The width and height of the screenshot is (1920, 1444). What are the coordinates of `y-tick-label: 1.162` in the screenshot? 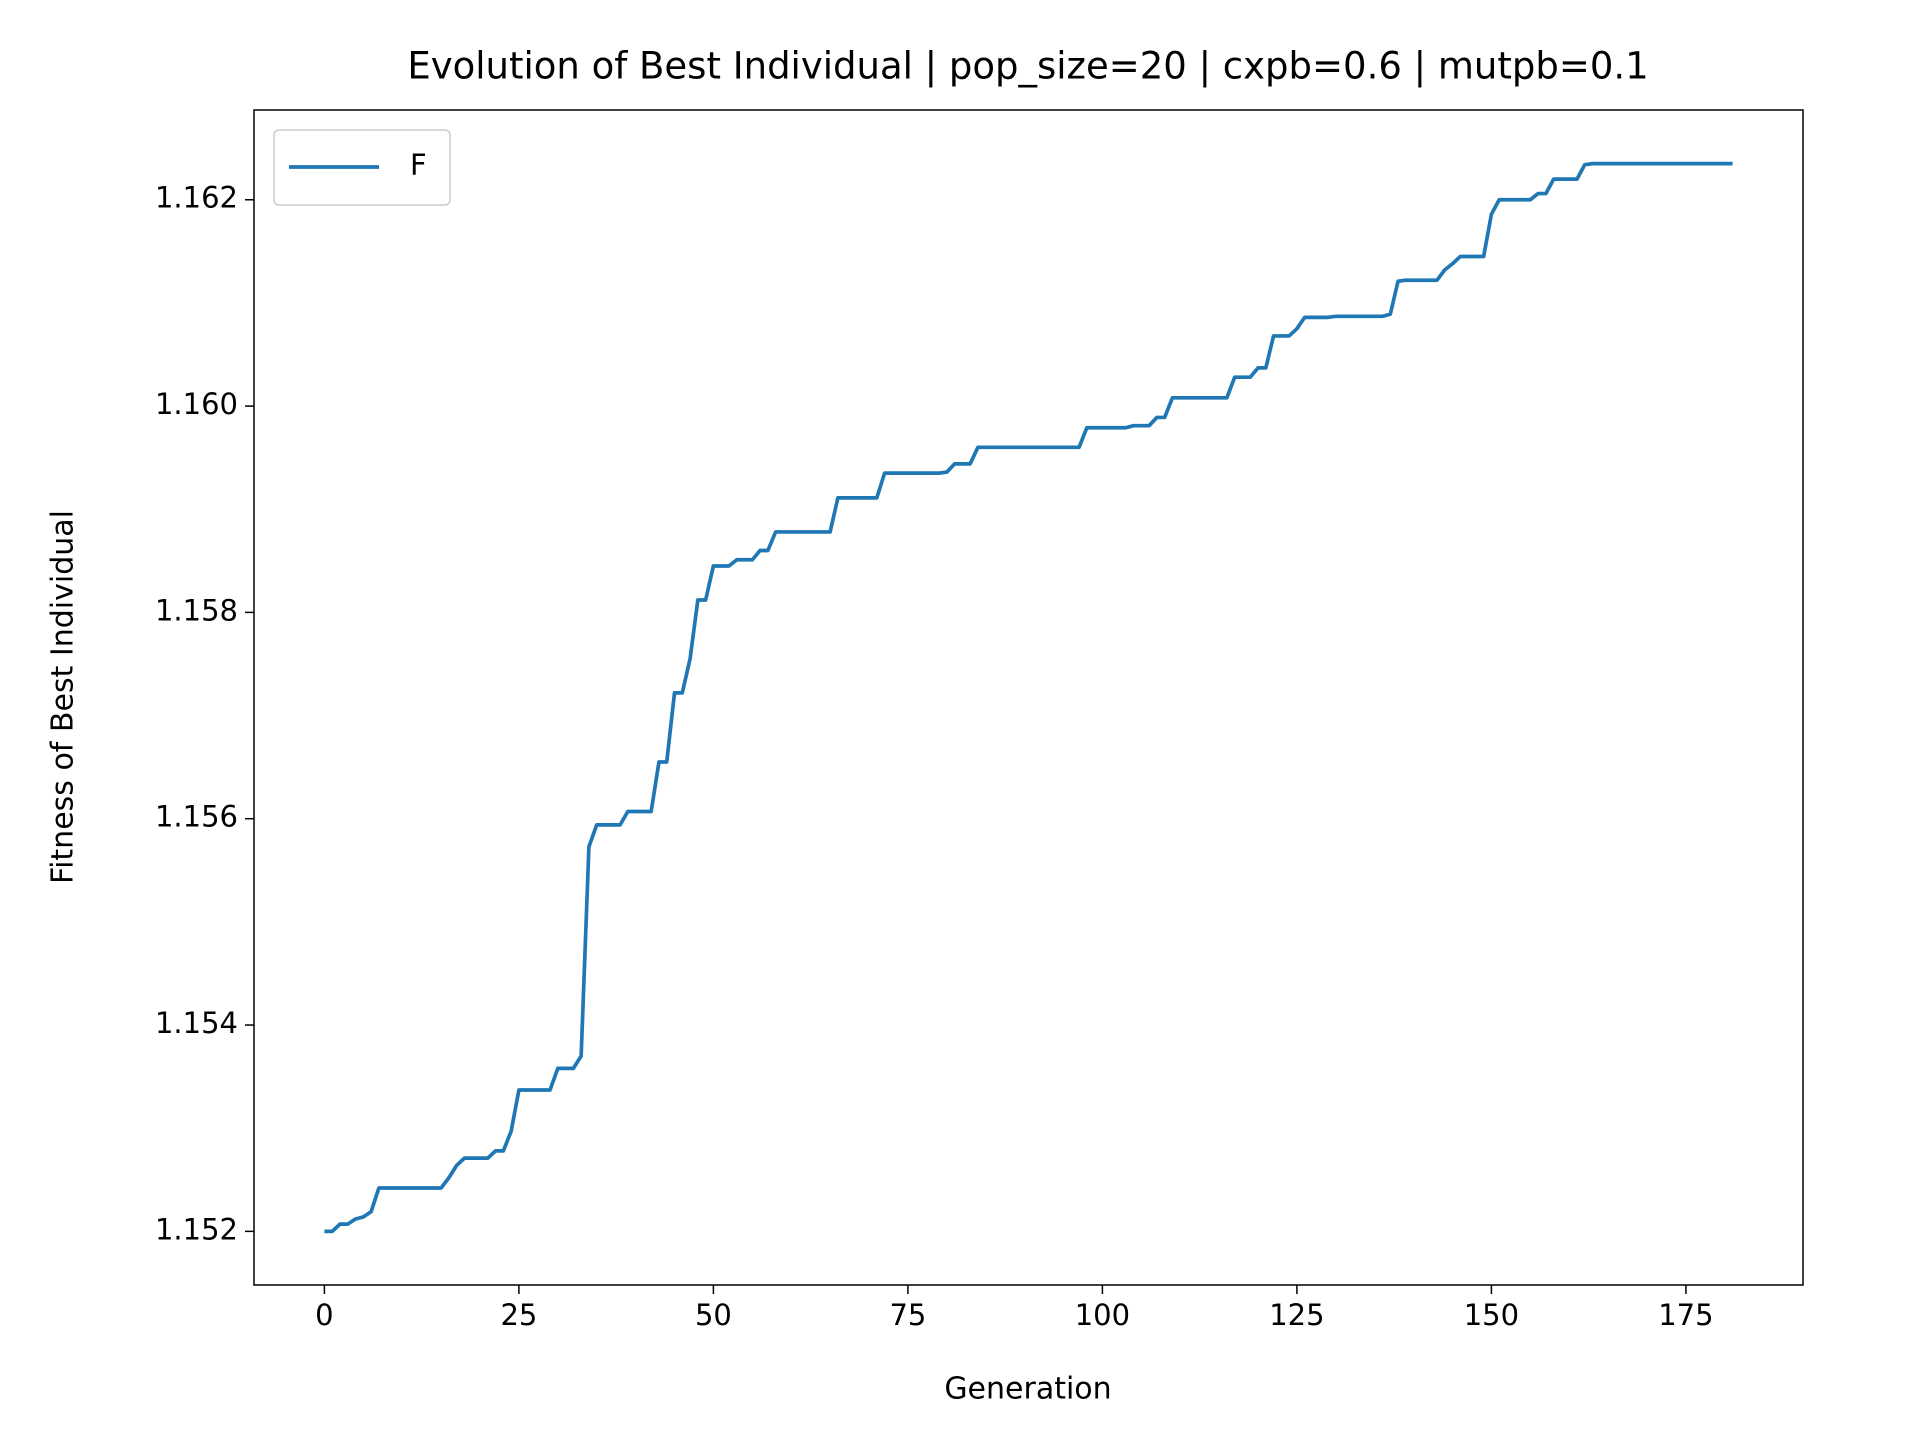 It's located at (196, 198).